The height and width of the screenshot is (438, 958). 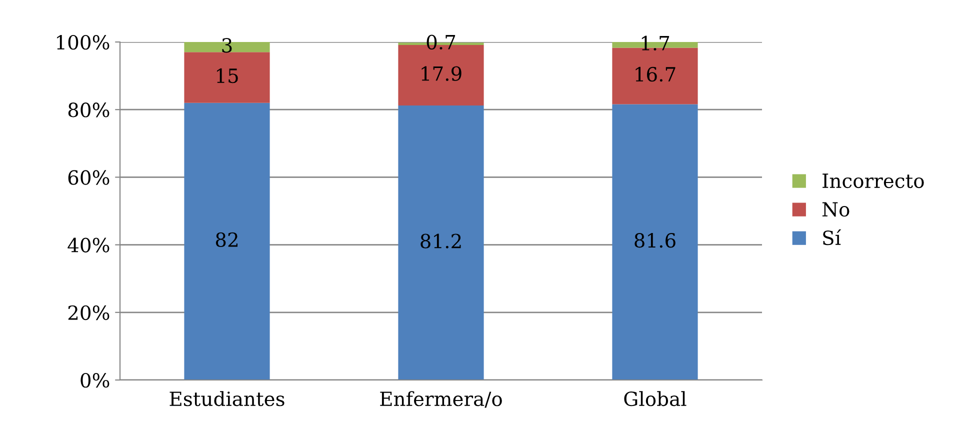 I want to click on x-tick-label: Global, so click(x=655, y=398).